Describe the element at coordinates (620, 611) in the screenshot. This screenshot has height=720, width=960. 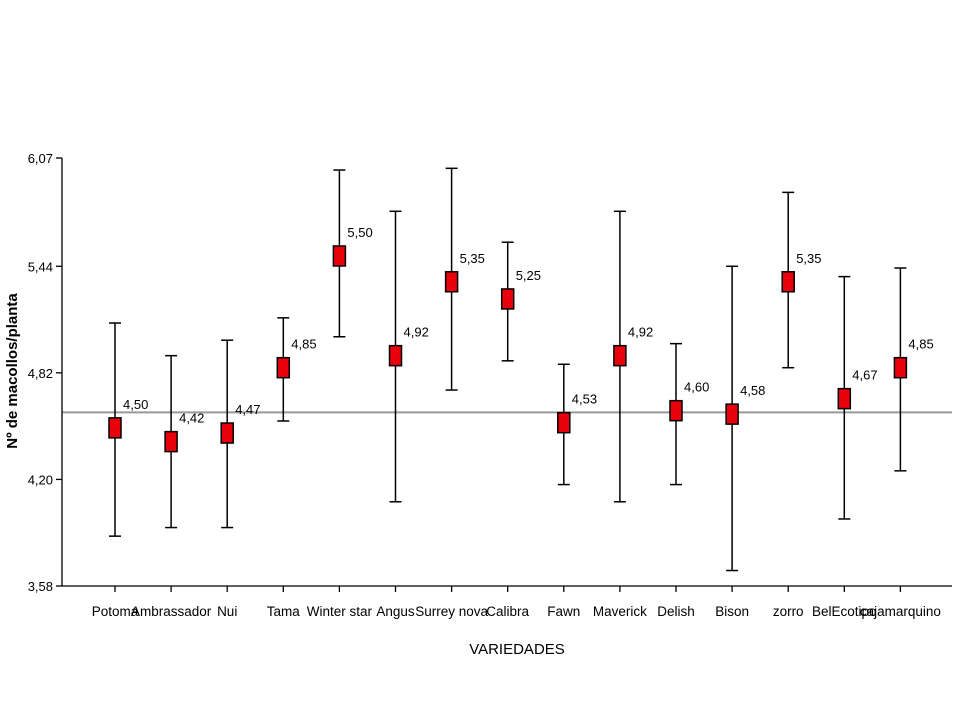
I see `x-tick-label: Maverick` at that location.